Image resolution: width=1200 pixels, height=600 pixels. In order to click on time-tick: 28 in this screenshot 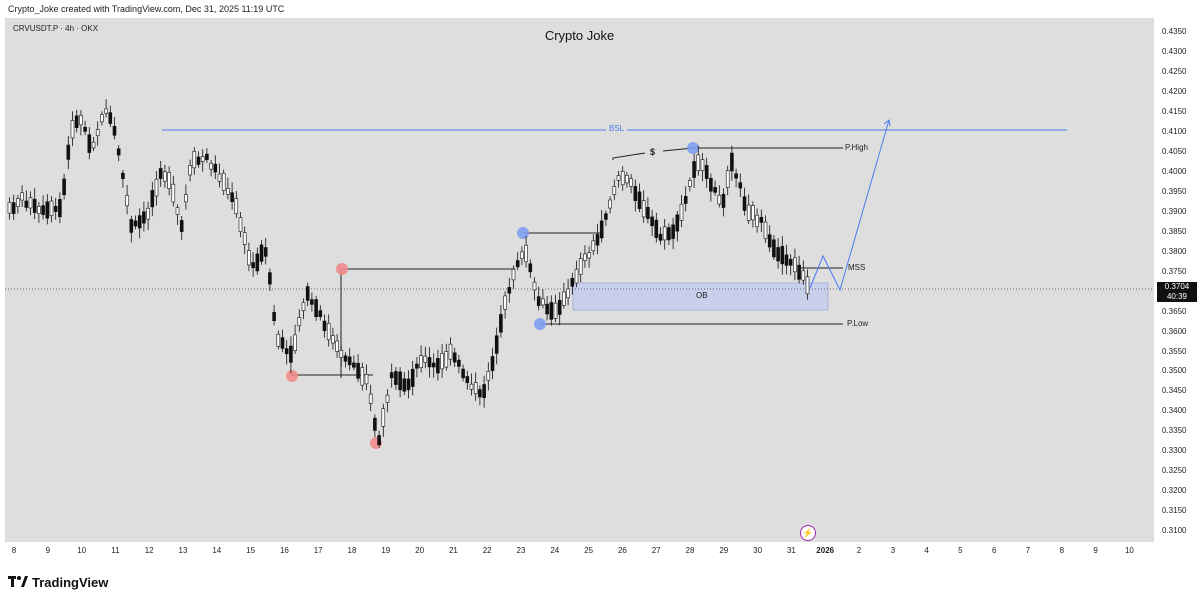, I will do `click(690, 550)`.